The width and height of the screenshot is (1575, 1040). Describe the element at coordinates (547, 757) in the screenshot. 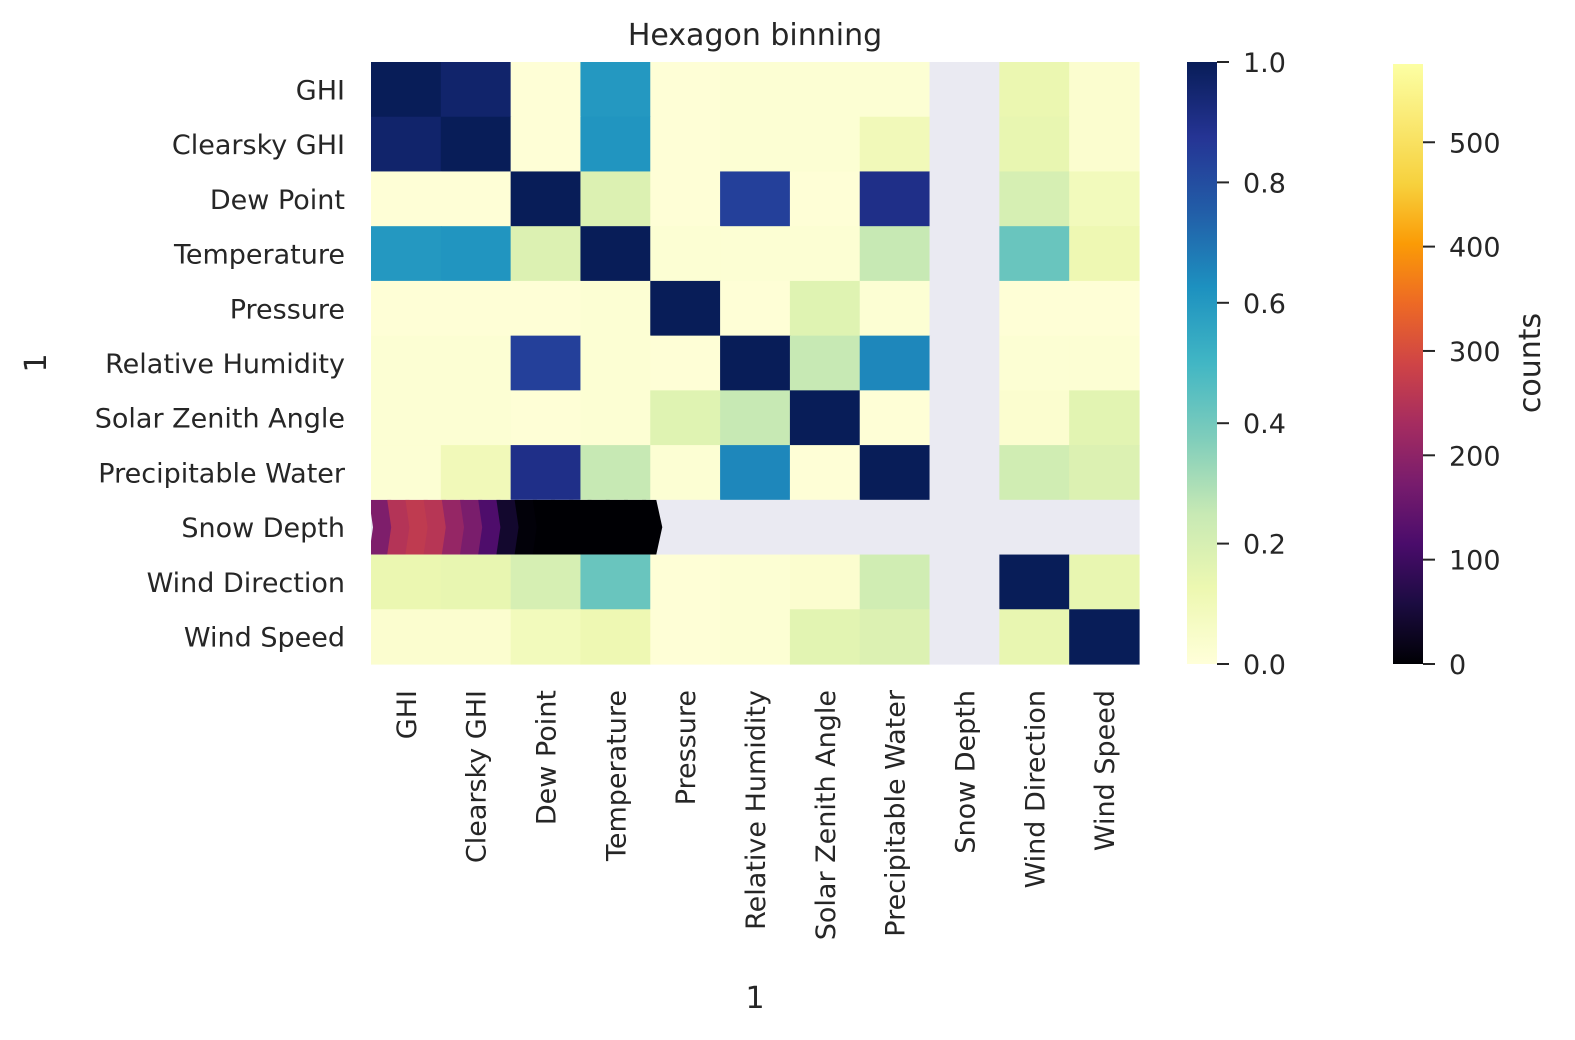

I see `x-tick-label: Dew Point` at that location.